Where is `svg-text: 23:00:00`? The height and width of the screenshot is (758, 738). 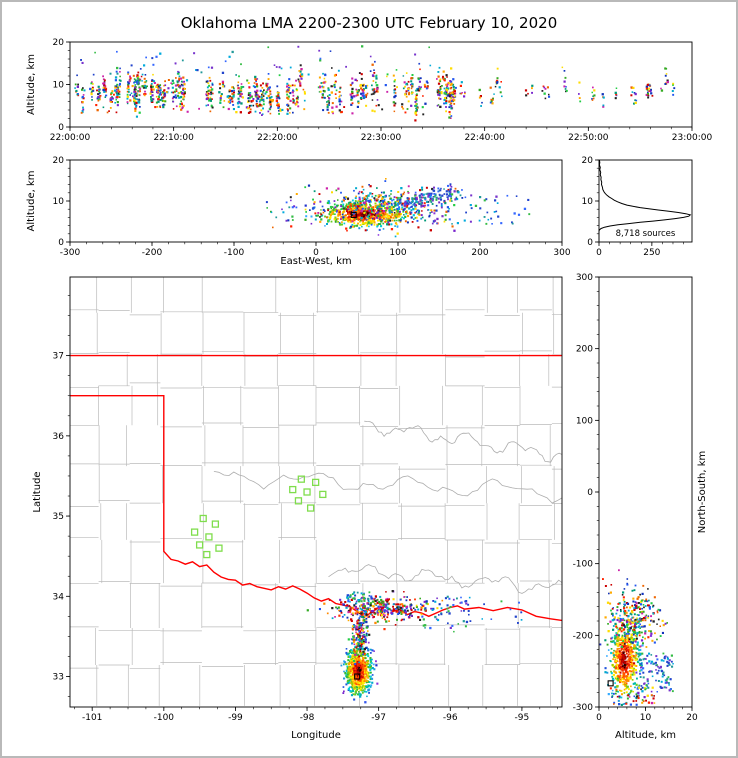 svg-text: 23:00:00 is located at coordinates (692, 138).